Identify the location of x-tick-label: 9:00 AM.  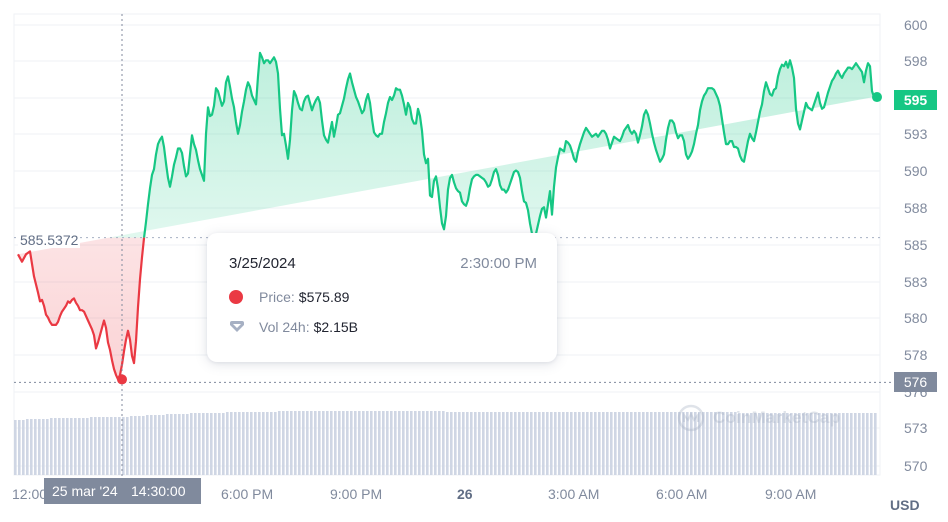
(791, 494).